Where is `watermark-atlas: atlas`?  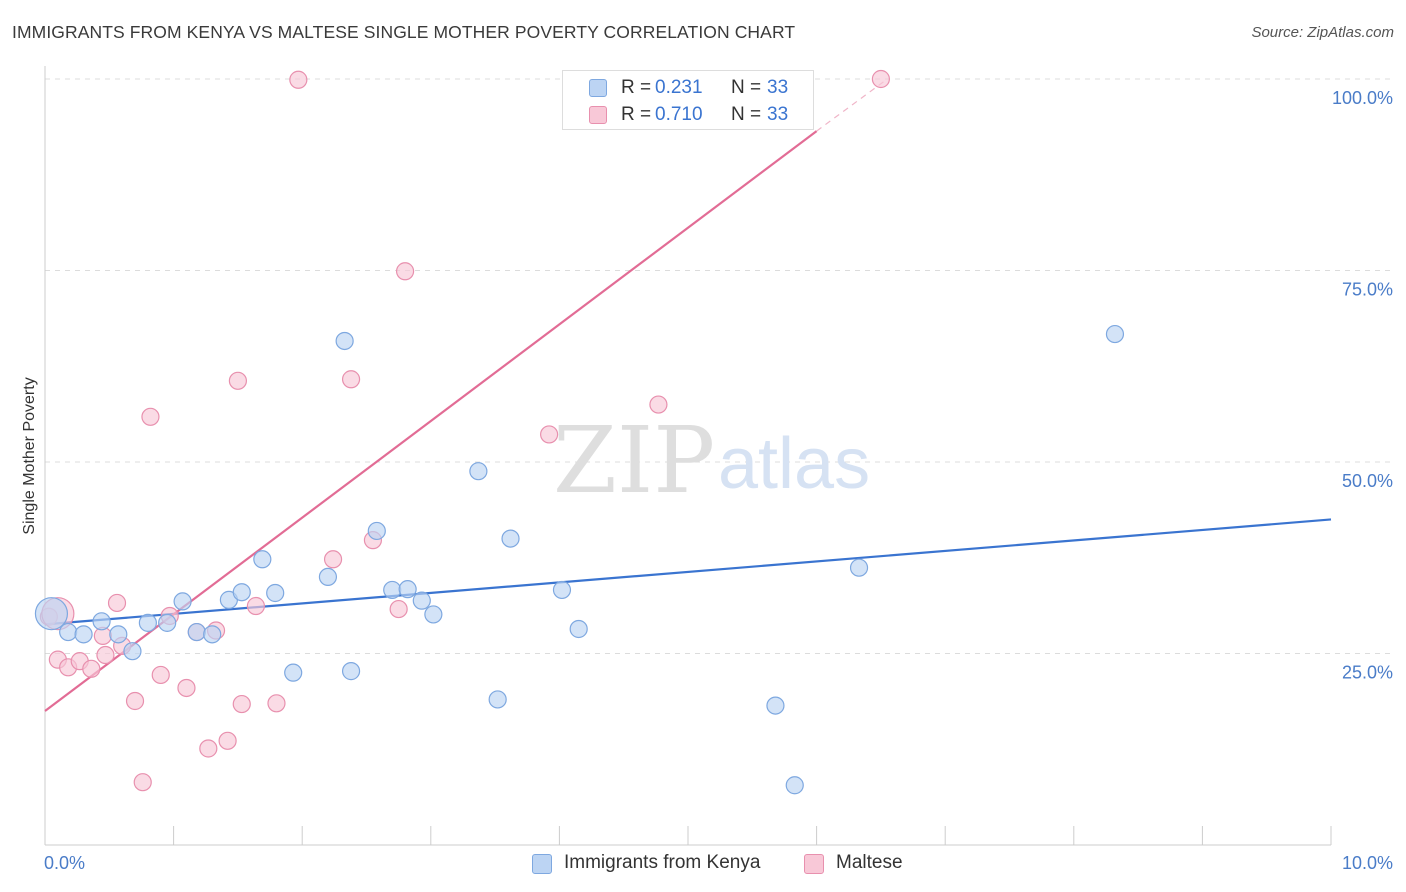
watermark-atlas: atlas is located at coordinates (794, 464).